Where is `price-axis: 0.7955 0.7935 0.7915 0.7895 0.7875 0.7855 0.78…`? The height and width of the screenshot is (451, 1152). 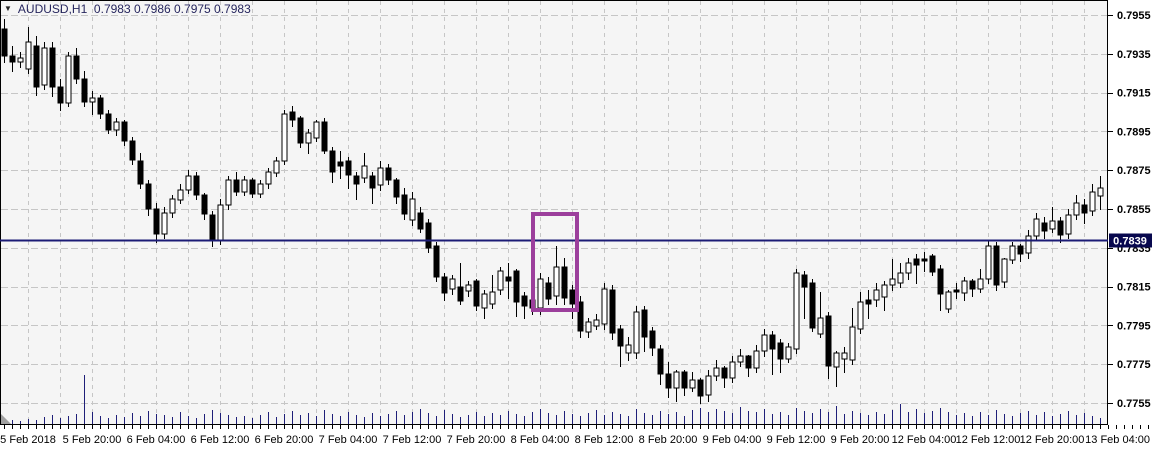
price-axis: 0.7955 0.7935 0.7915 0.7895 0.7875 0.7855 0.78… is located at coordinates (1129, 210).